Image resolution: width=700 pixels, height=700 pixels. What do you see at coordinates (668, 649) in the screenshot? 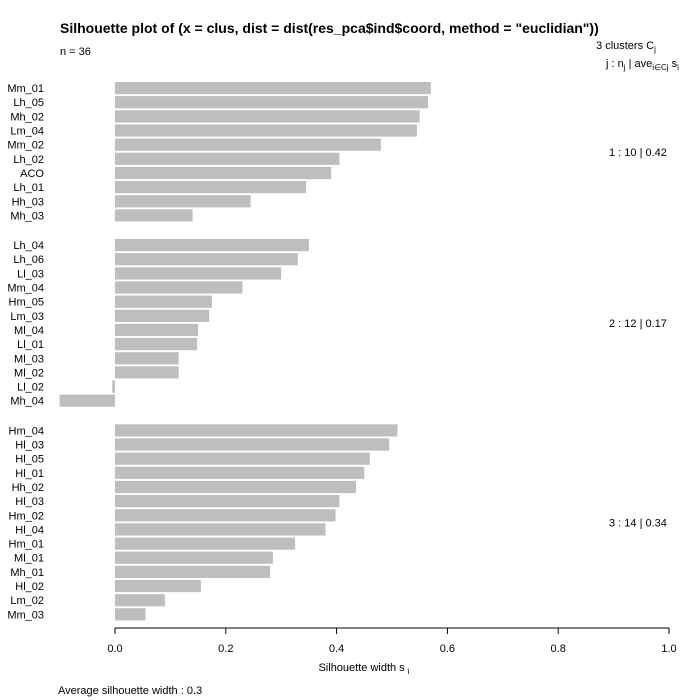
I see `x-tick-label: 1.0` at bounding box center [668, 649].